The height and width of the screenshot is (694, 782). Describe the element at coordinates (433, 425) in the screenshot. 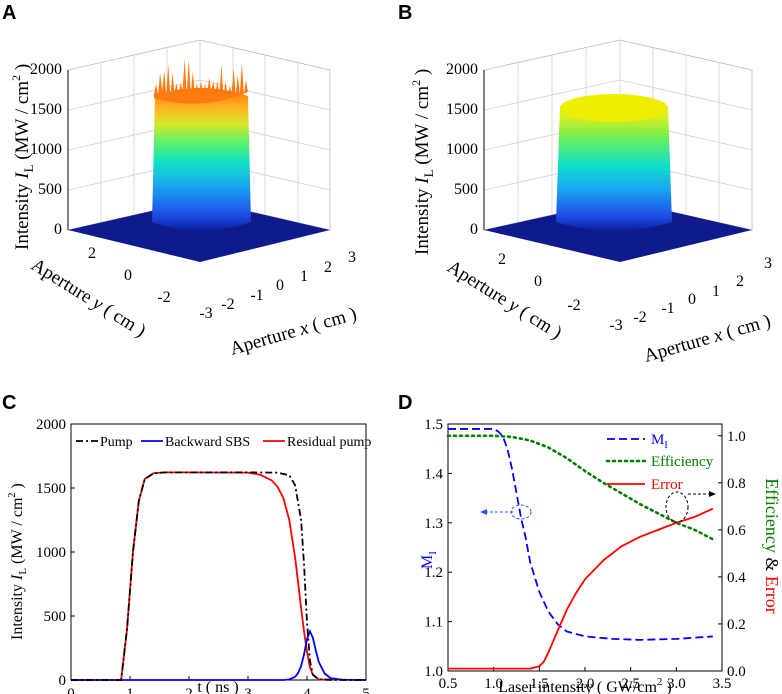

I see `y-left-tick-label: 1.5` at that location.